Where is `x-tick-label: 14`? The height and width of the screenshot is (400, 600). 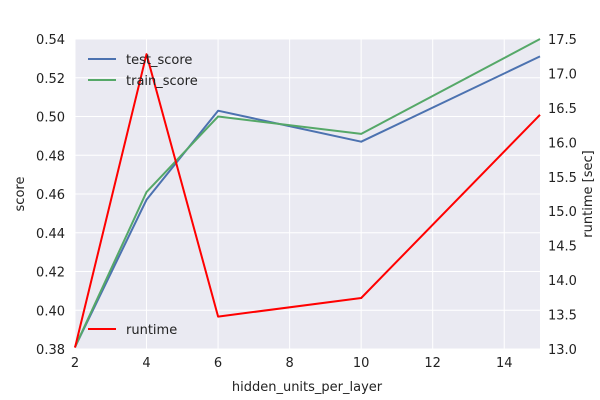
x-tick-label: 14 is located at coordinates (504, 363).